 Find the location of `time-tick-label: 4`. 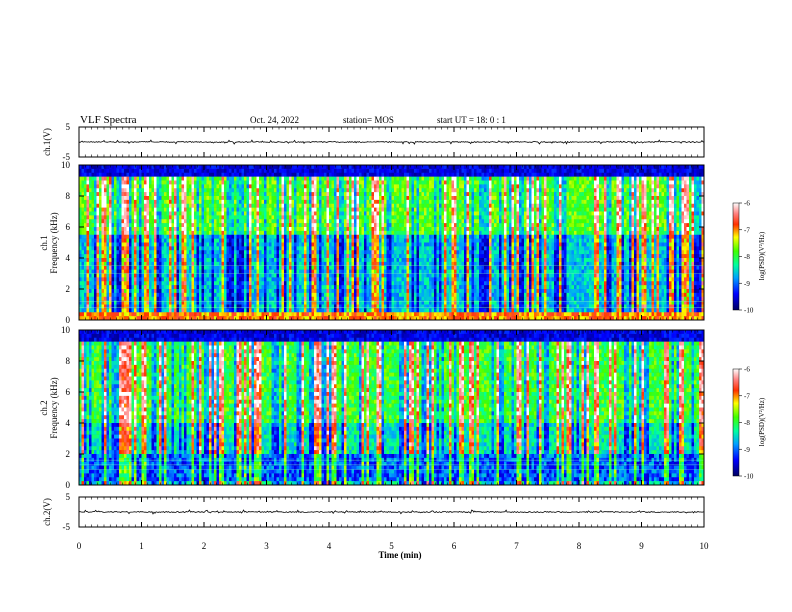

time-tick-label: 4 is located at coordinates (329, 546).